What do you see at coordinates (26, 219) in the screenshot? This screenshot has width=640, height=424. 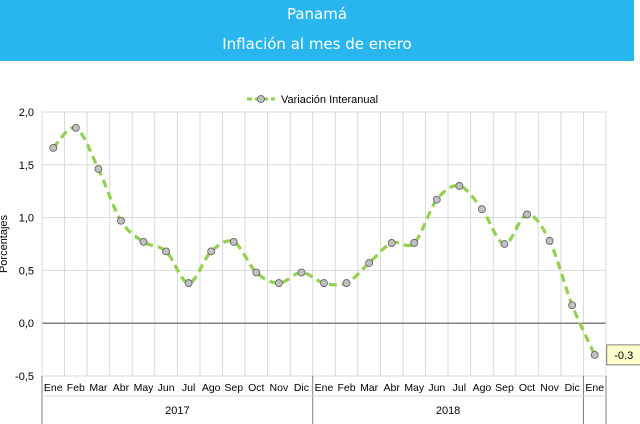 I see `y-tick-label: 1,0` at bounding box center [26, 219].